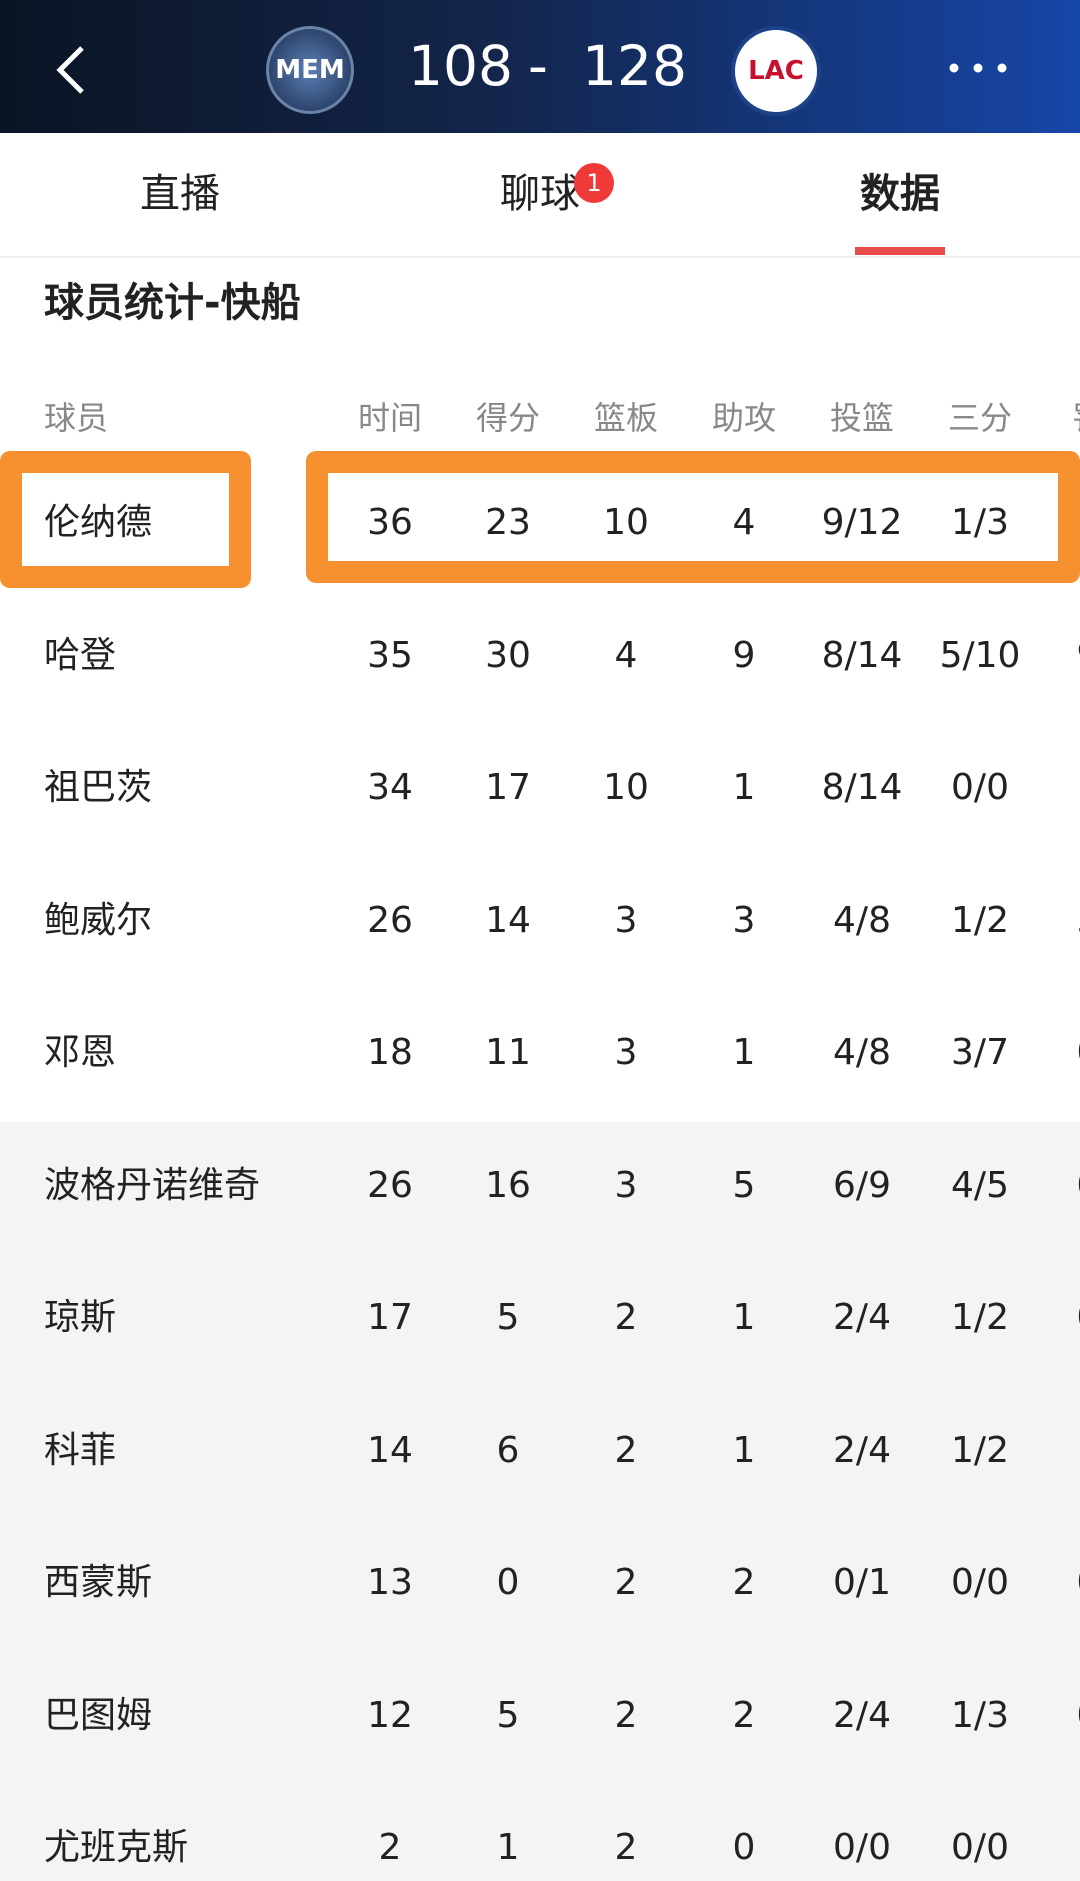  I want to click on player-name: 哈登, so click(80, 655).